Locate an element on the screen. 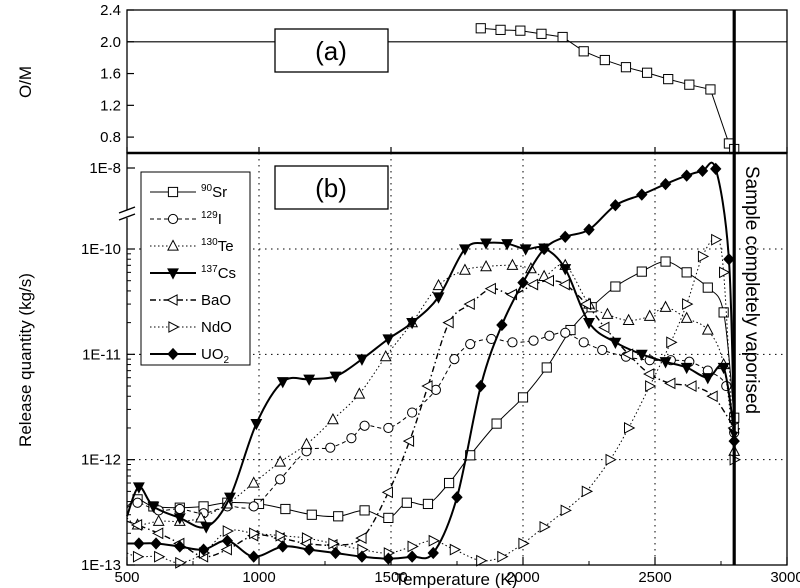  legend-label-i: 129I is located at coordinates (211, 219).